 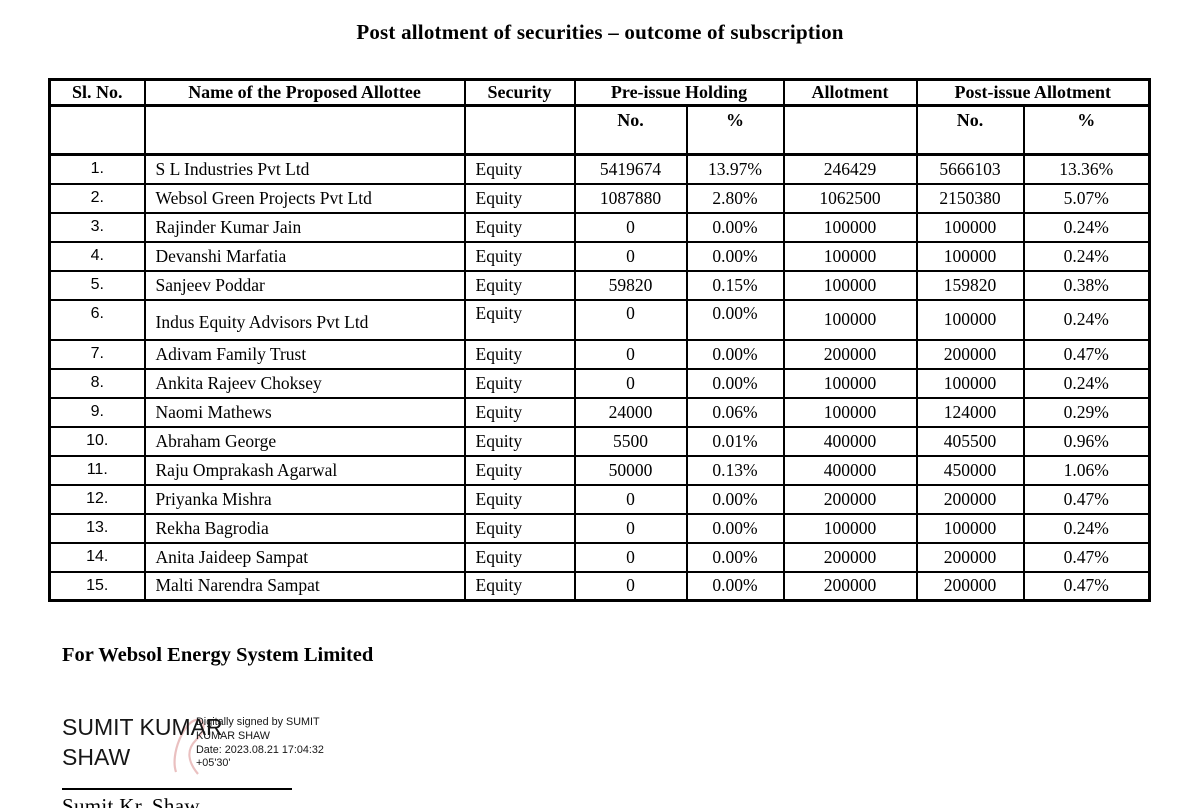 What do you see at coordinates (735, 130) in the screenshot?
I see `header-pre-pct: %` at bounding box center [735, 130].